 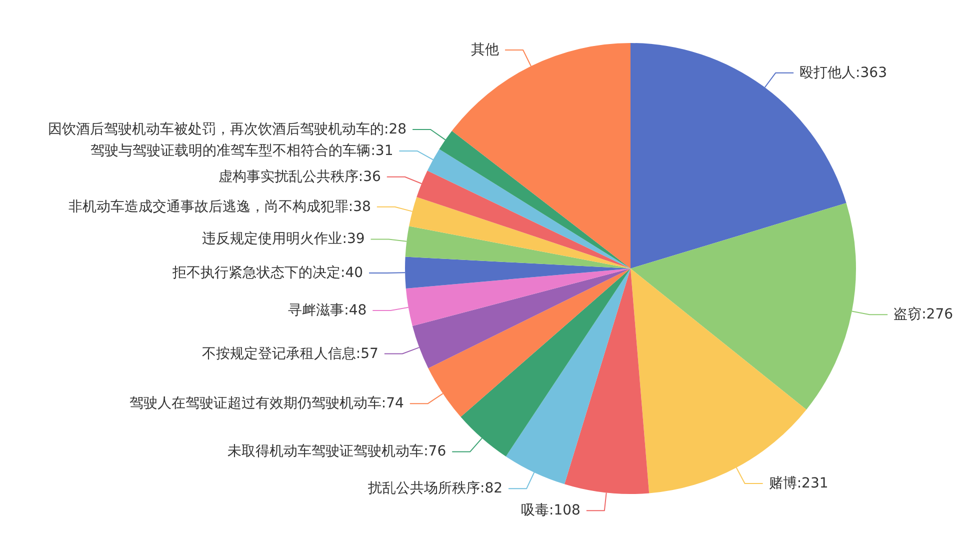 What do you see at coordinates (798, 483) in the screenshot?
I see `slice-label: 赌博:231` at bounding box center [798, 483].